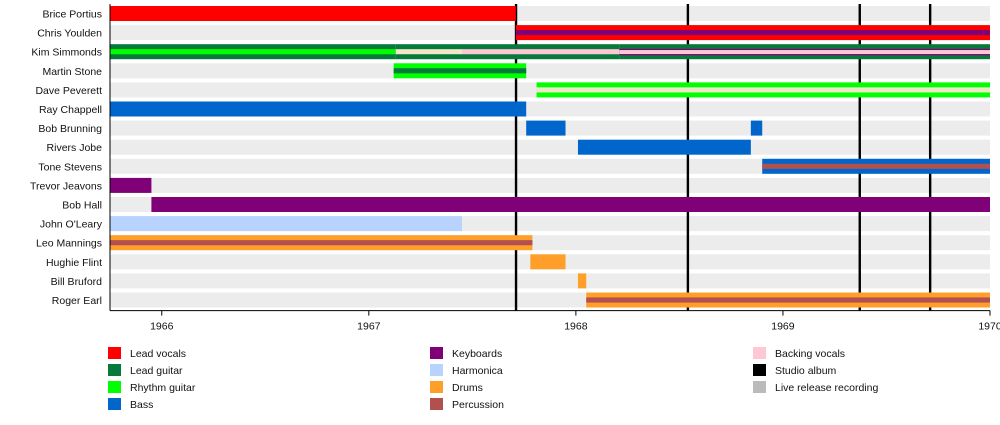  I want to click on legend-swatch-rhythm-guitar, so click(114, 387).